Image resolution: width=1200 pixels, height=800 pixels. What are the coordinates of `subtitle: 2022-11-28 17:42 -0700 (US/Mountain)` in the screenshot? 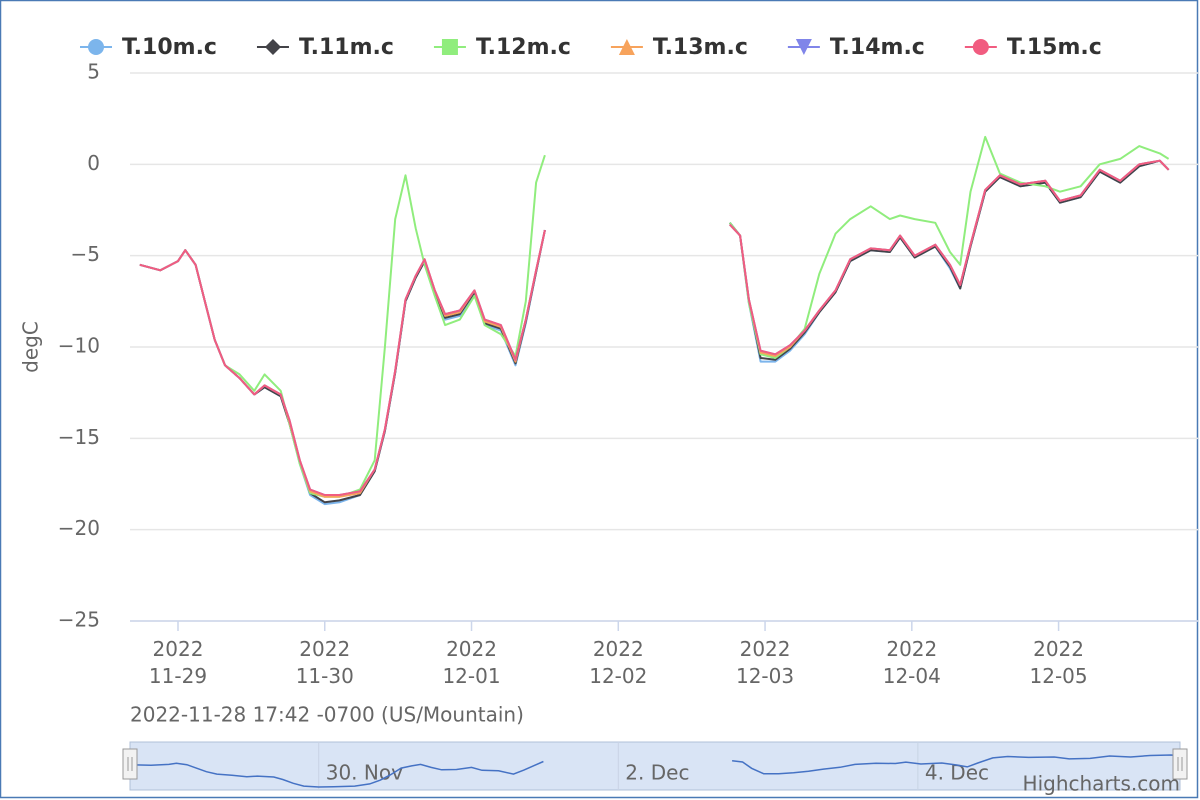 It's located at (327, 715).